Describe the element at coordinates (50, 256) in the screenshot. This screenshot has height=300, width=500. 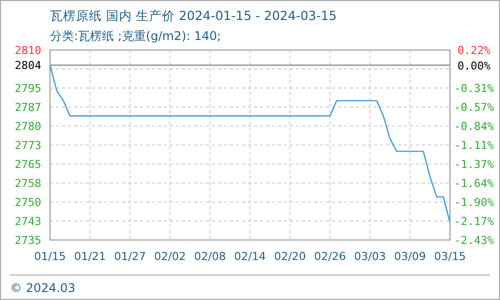
I see `x-tick-label: 01/15` at that location.